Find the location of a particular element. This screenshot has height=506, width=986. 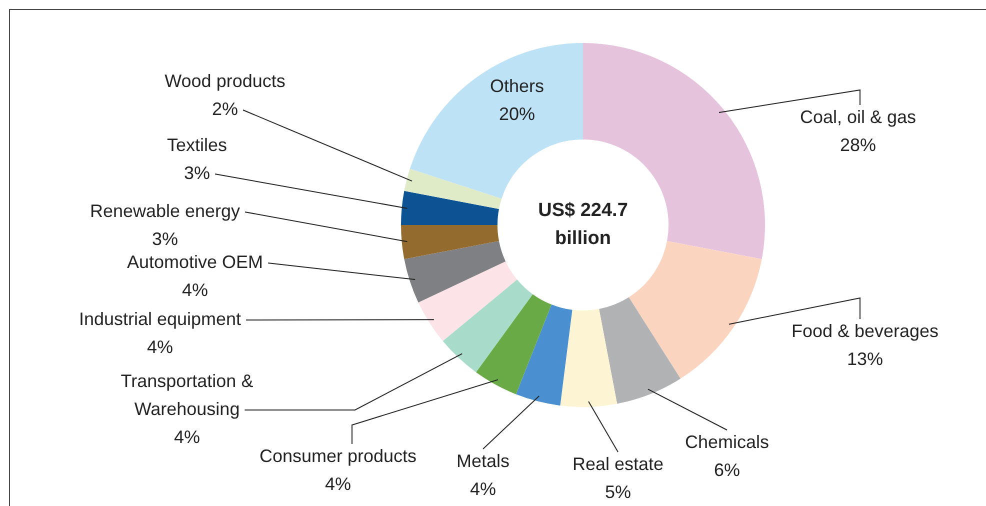

slice-label: Transportation & Warehousing is located at coordinates (187, 394).